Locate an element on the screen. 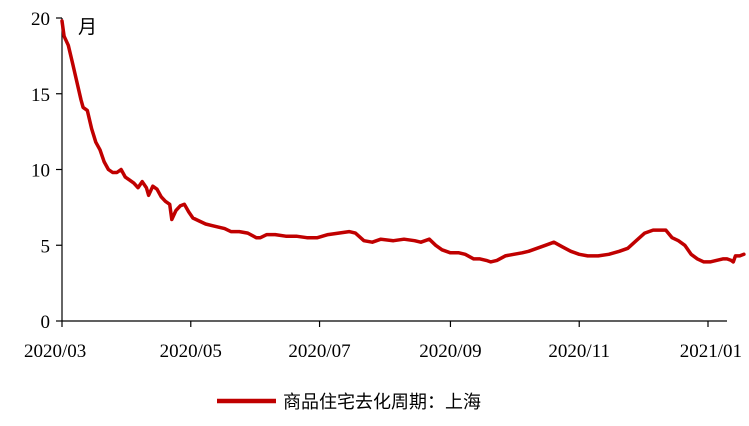 The height and width of the screenshot is (426, 749). y-tick-label: 20 is located at coordinates (40, 19).